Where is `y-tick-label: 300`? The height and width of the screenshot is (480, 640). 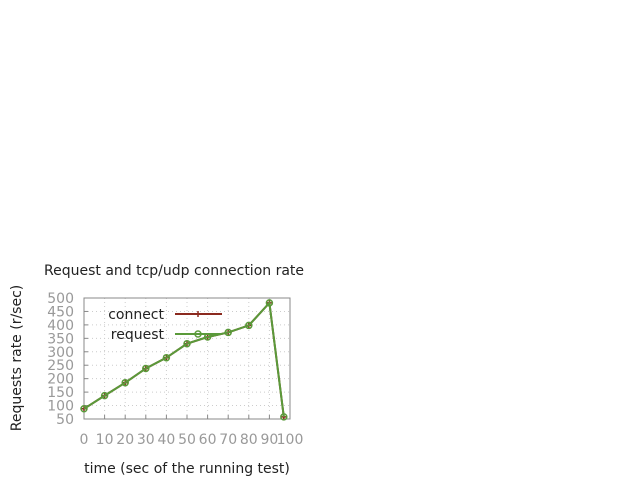 y-tick-label: 300 is located at coordinates (60, 353).